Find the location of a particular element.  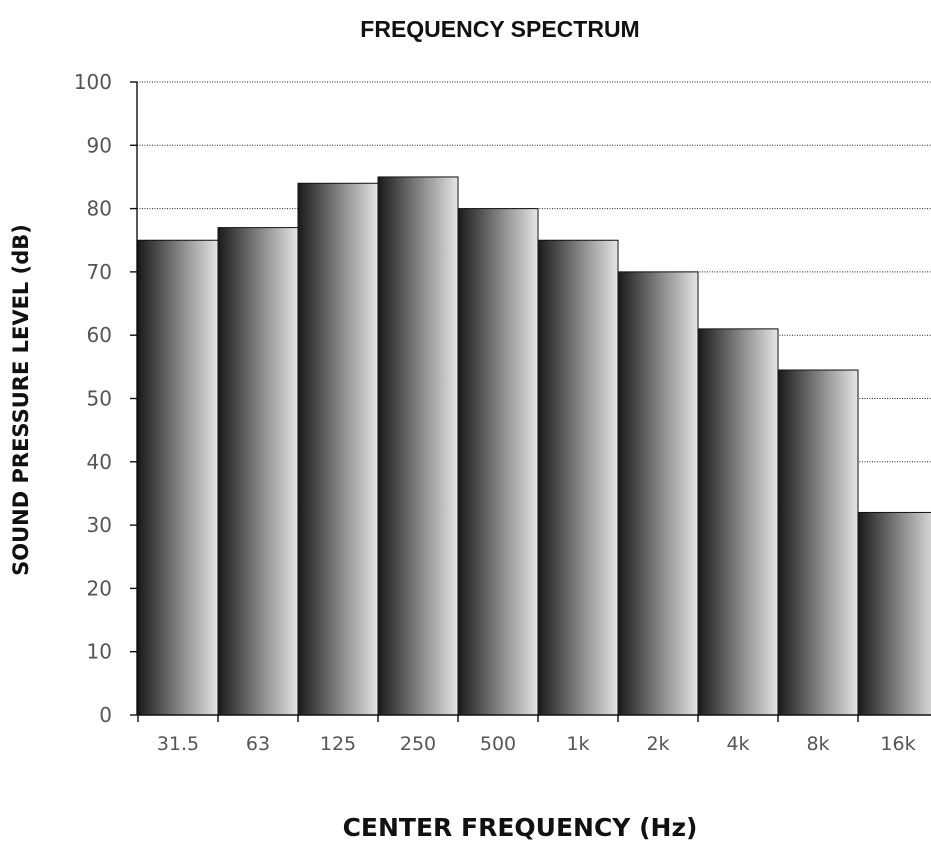

x-tick-label: 63 is located at coordinates (258, 744).